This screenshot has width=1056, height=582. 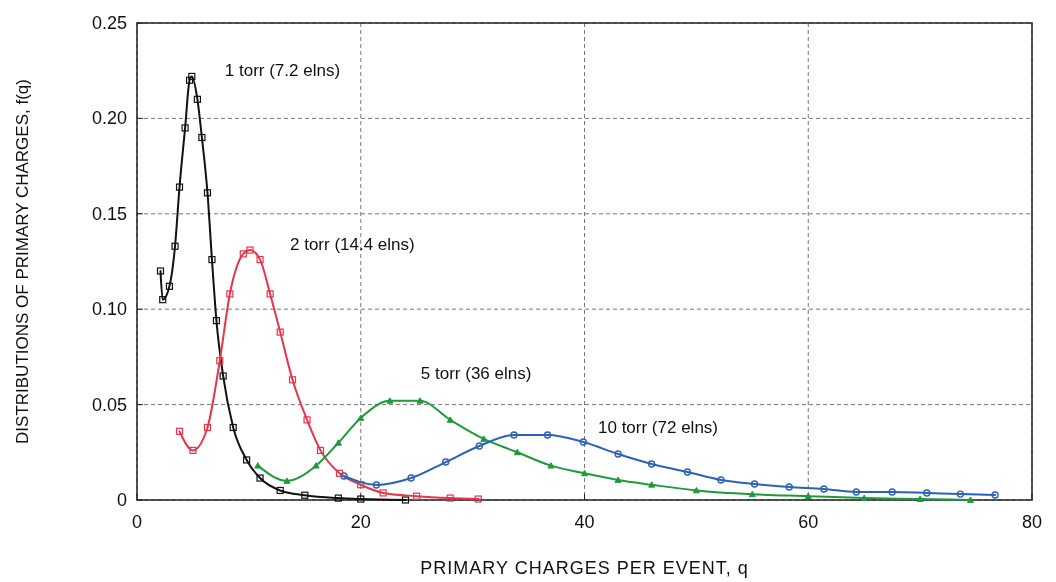 I want to click on x-tick-label: 60, so click(x=808, y=522).